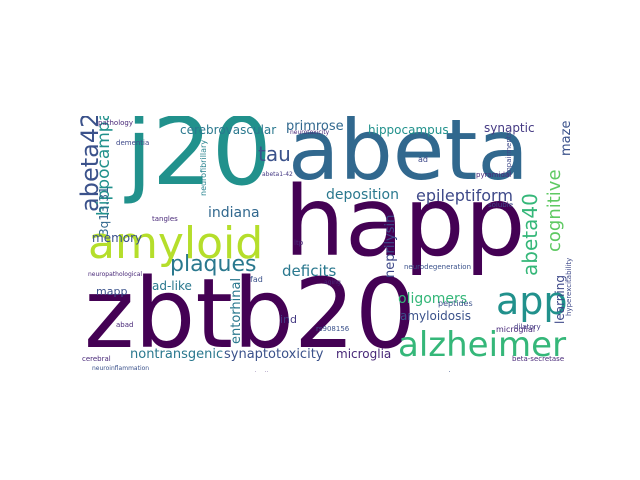  I want to click on word-pathology: pathology, so click(116, 123).